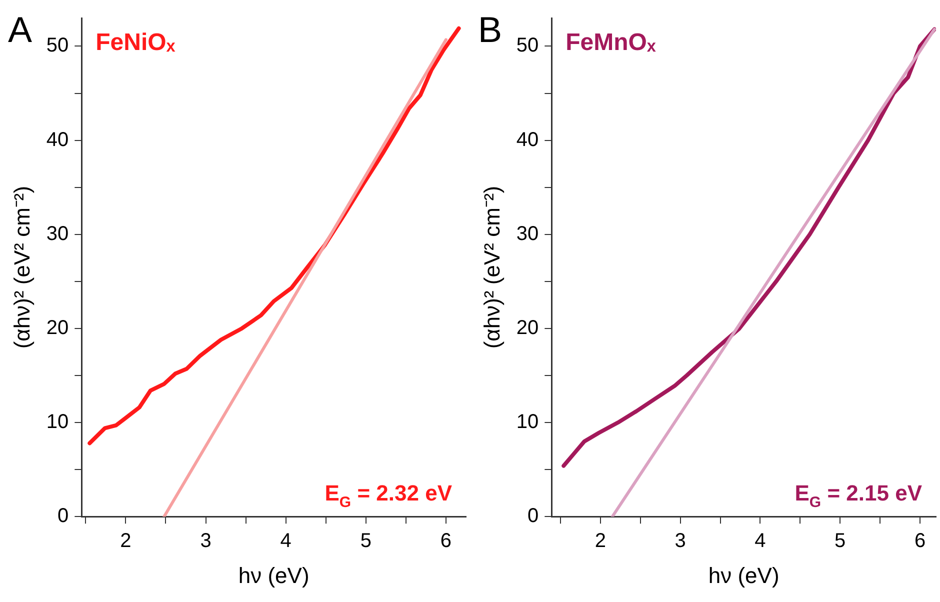 The image size is (940, 602). What do you see at coordinates (490, 29) in the screenshot?
I see `text: B` at bounding box center [490, 29].